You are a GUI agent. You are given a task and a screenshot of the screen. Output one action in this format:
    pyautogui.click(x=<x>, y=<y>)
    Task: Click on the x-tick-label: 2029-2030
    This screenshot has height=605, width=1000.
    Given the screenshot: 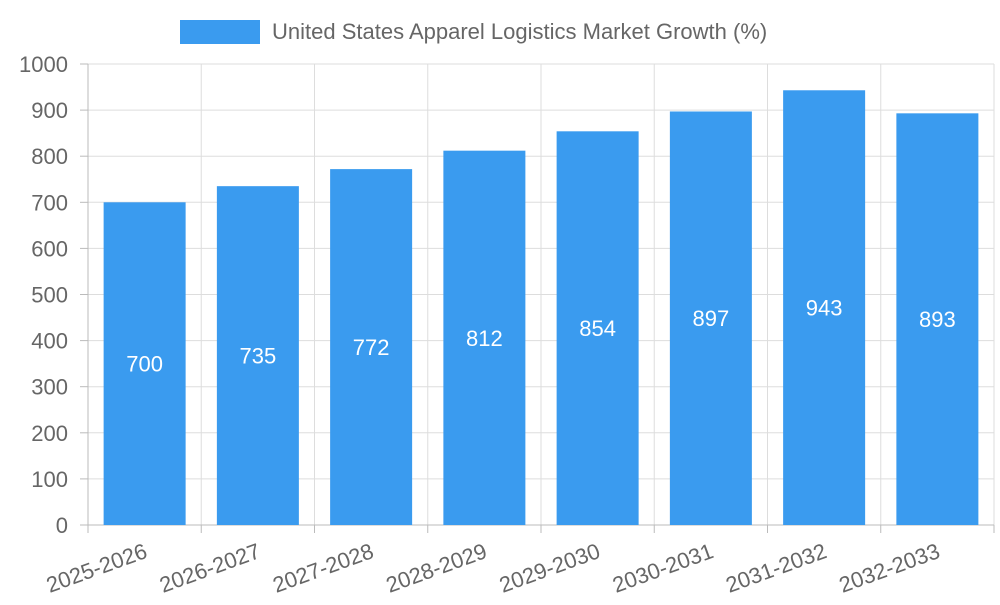 What is the action you would take?
    pyautogui.click(x=549, y=567)
    